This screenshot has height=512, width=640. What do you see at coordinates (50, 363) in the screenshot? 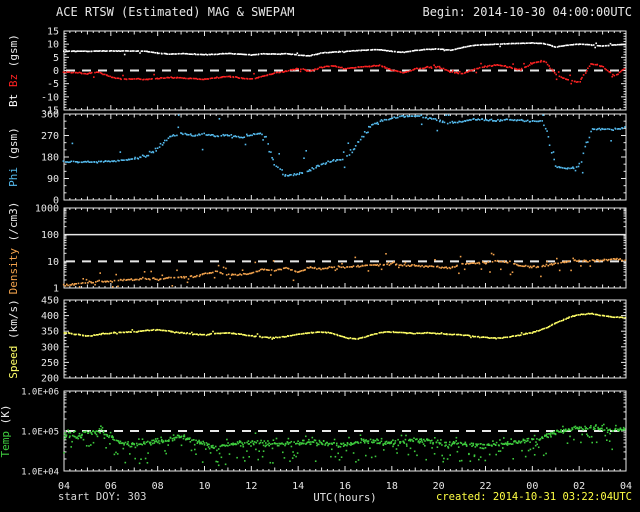
I see `y-tick-label: 250` at bounding box center [50, 363].